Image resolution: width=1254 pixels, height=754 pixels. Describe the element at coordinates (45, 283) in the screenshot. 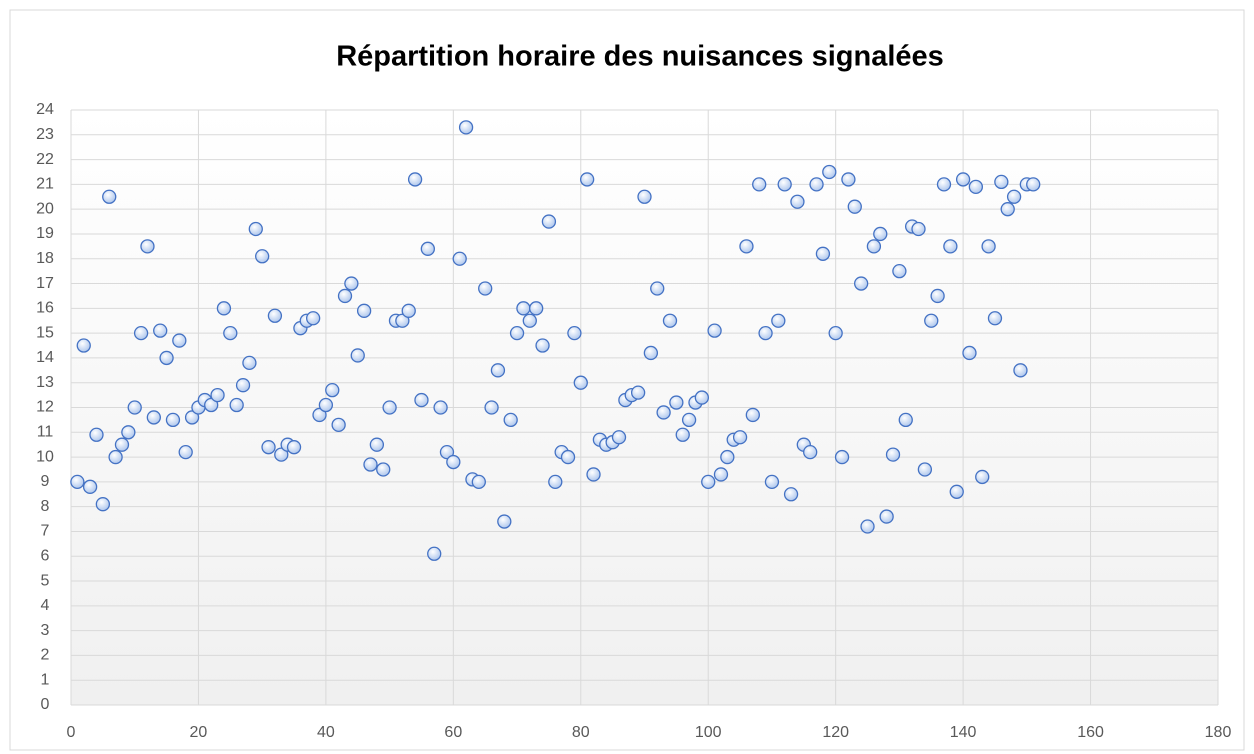

I see `y-tick-label: 17` at that location.